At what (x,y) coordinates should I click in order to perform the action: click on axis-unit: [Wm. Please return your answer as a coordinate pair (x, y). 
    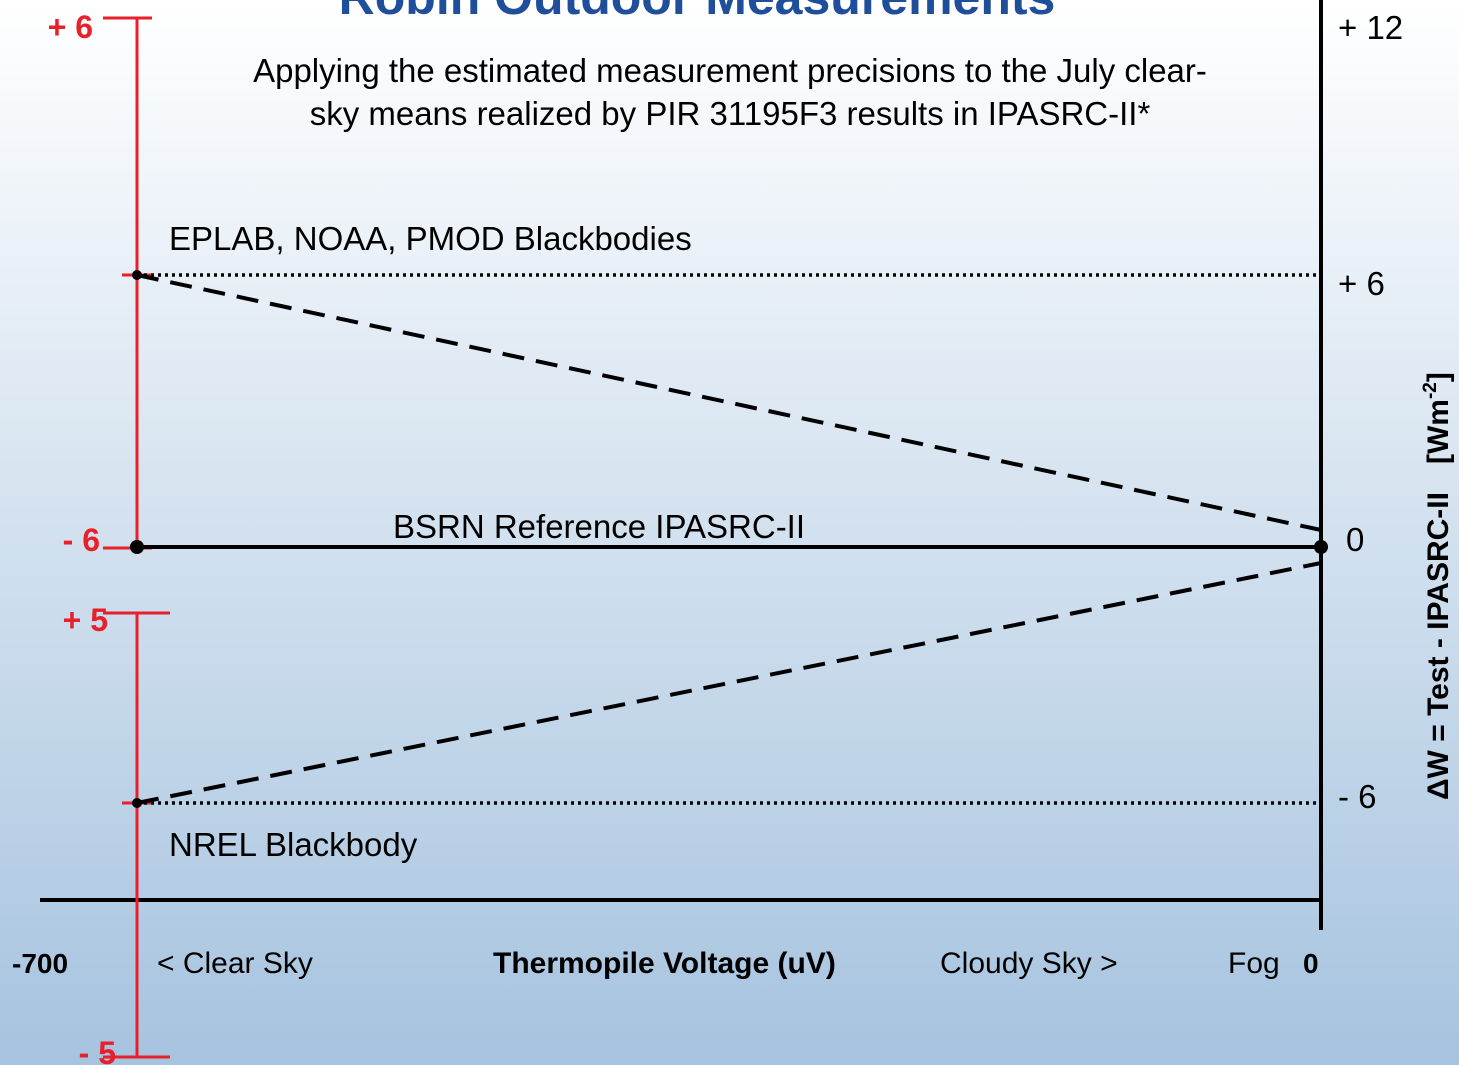
    Looking at the image, I should click on (1438, 431).